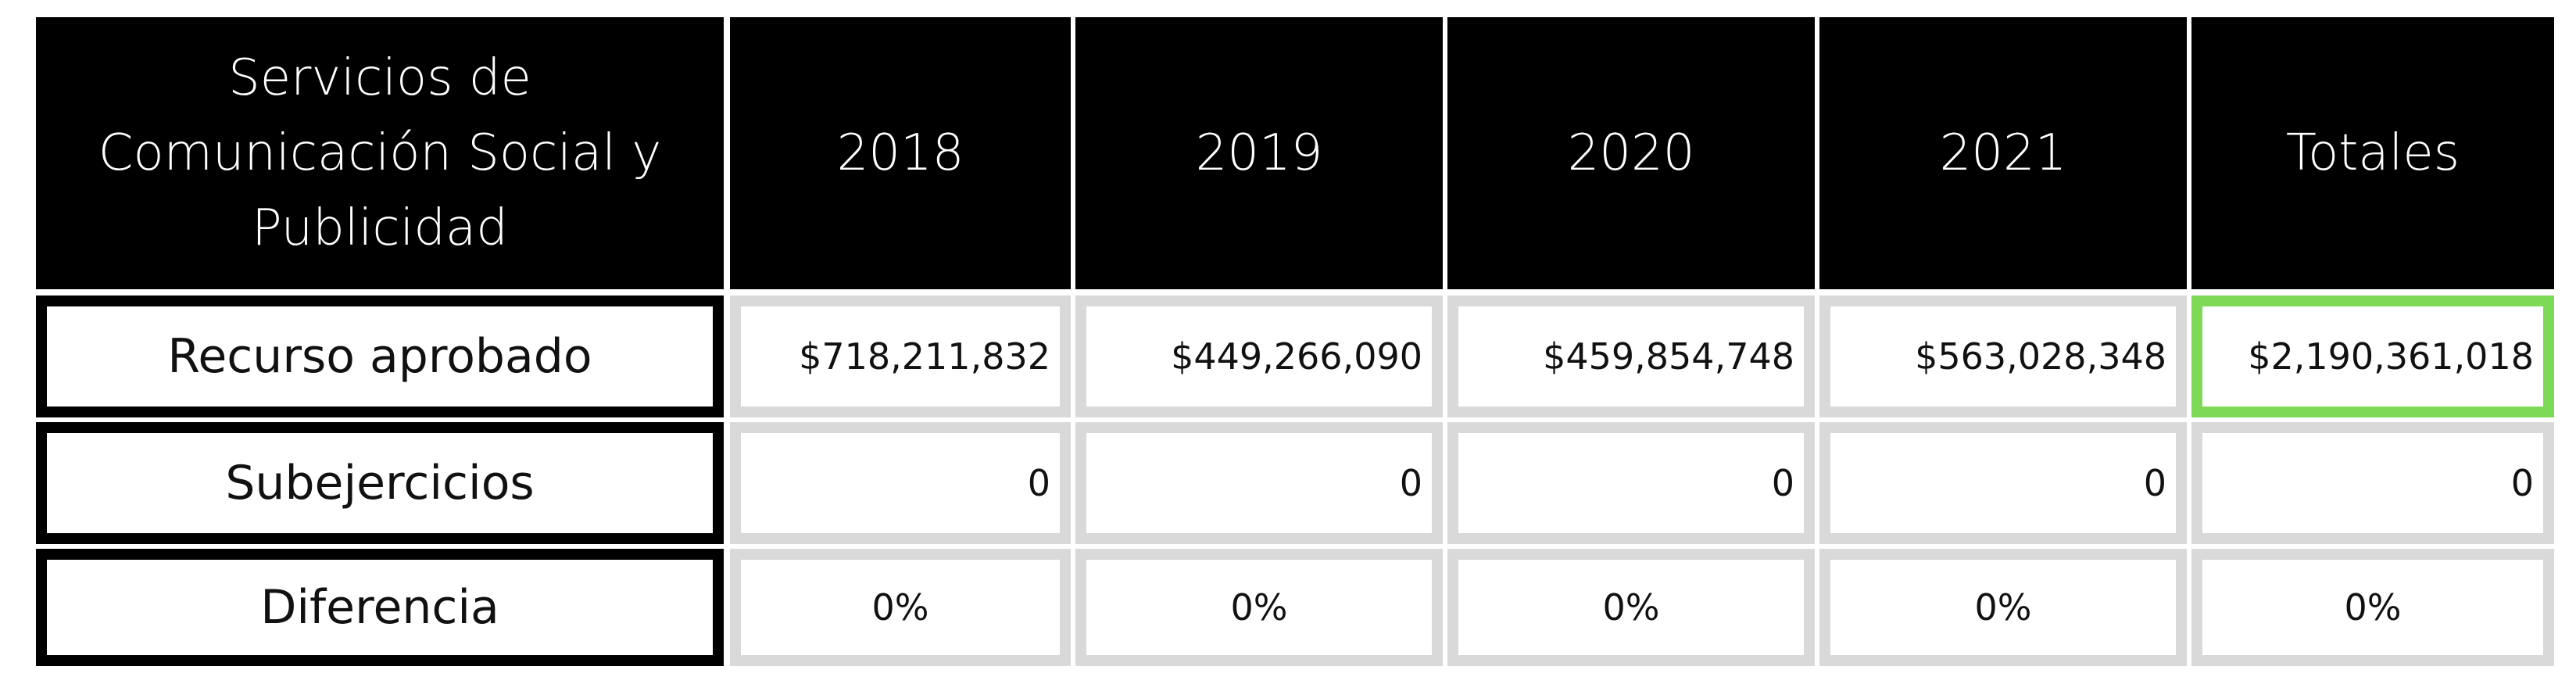  I want to click on cell-subejercicios-2021: 0, so click(2003, 483).